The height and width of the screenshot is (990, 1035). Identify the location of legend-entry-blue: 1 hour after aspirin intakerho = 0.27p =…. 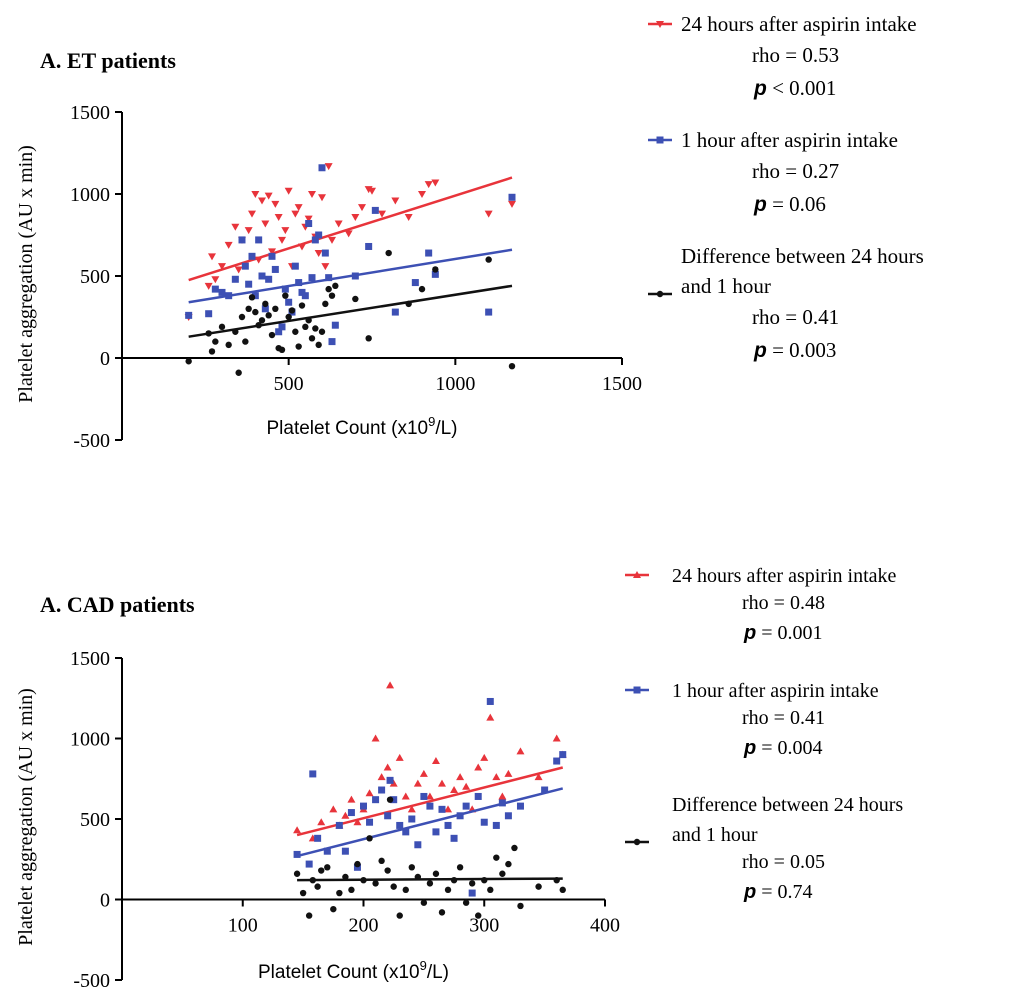
(773, 172).